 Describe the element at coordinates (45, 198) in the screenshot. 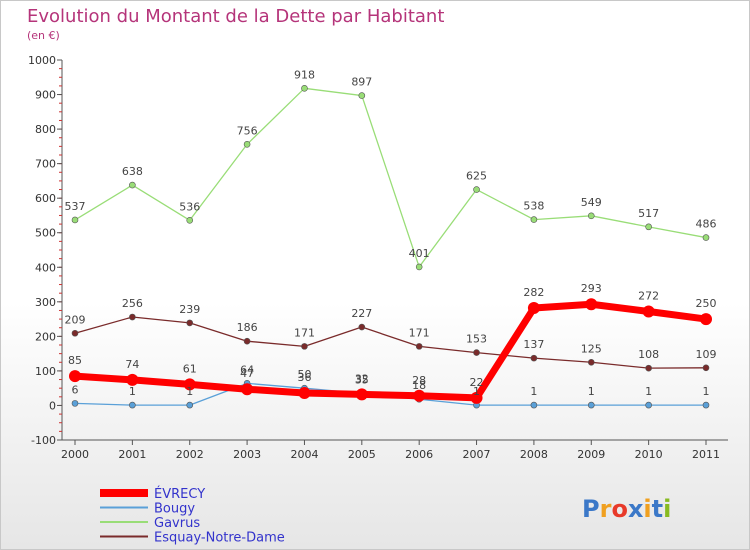

I see `y-tick-label: 600` at that location.